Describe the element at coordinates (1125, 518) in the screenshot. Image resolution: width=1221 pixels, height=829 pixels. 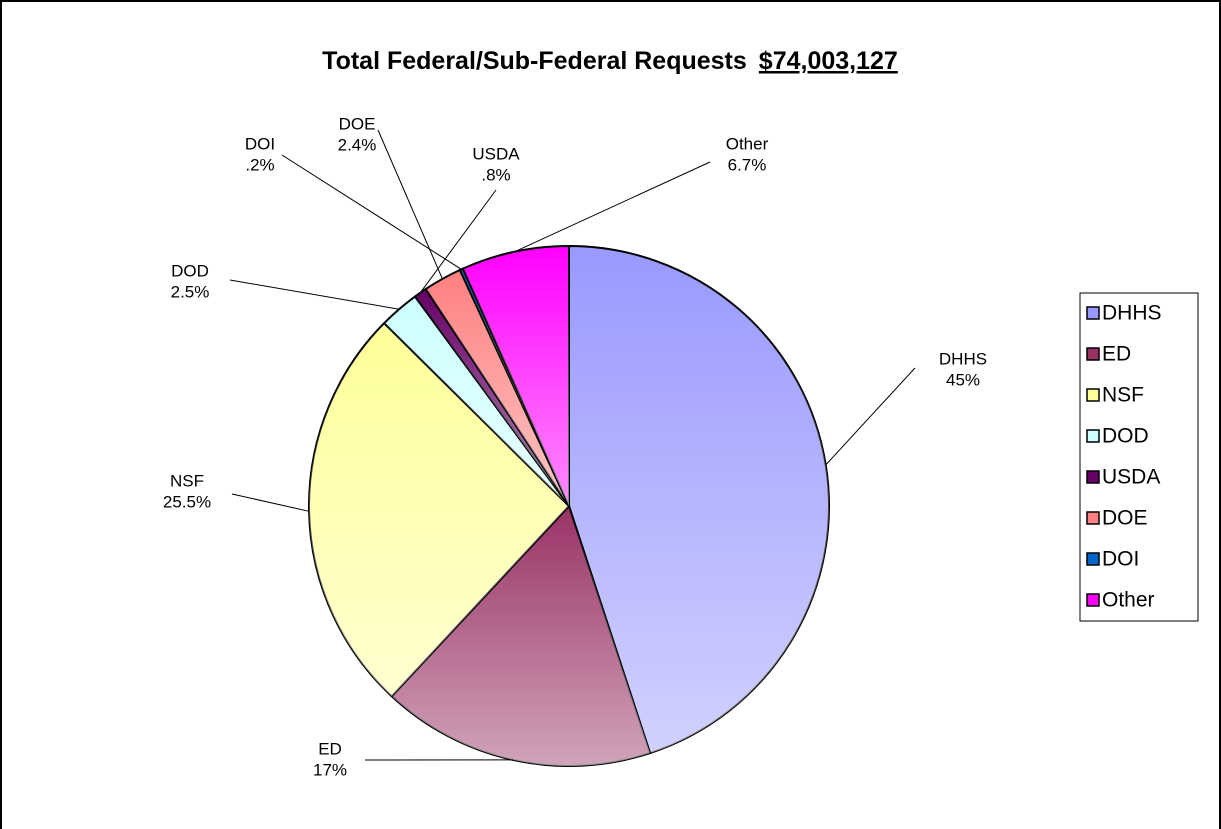
I see `legend-label: DOE` at that location.